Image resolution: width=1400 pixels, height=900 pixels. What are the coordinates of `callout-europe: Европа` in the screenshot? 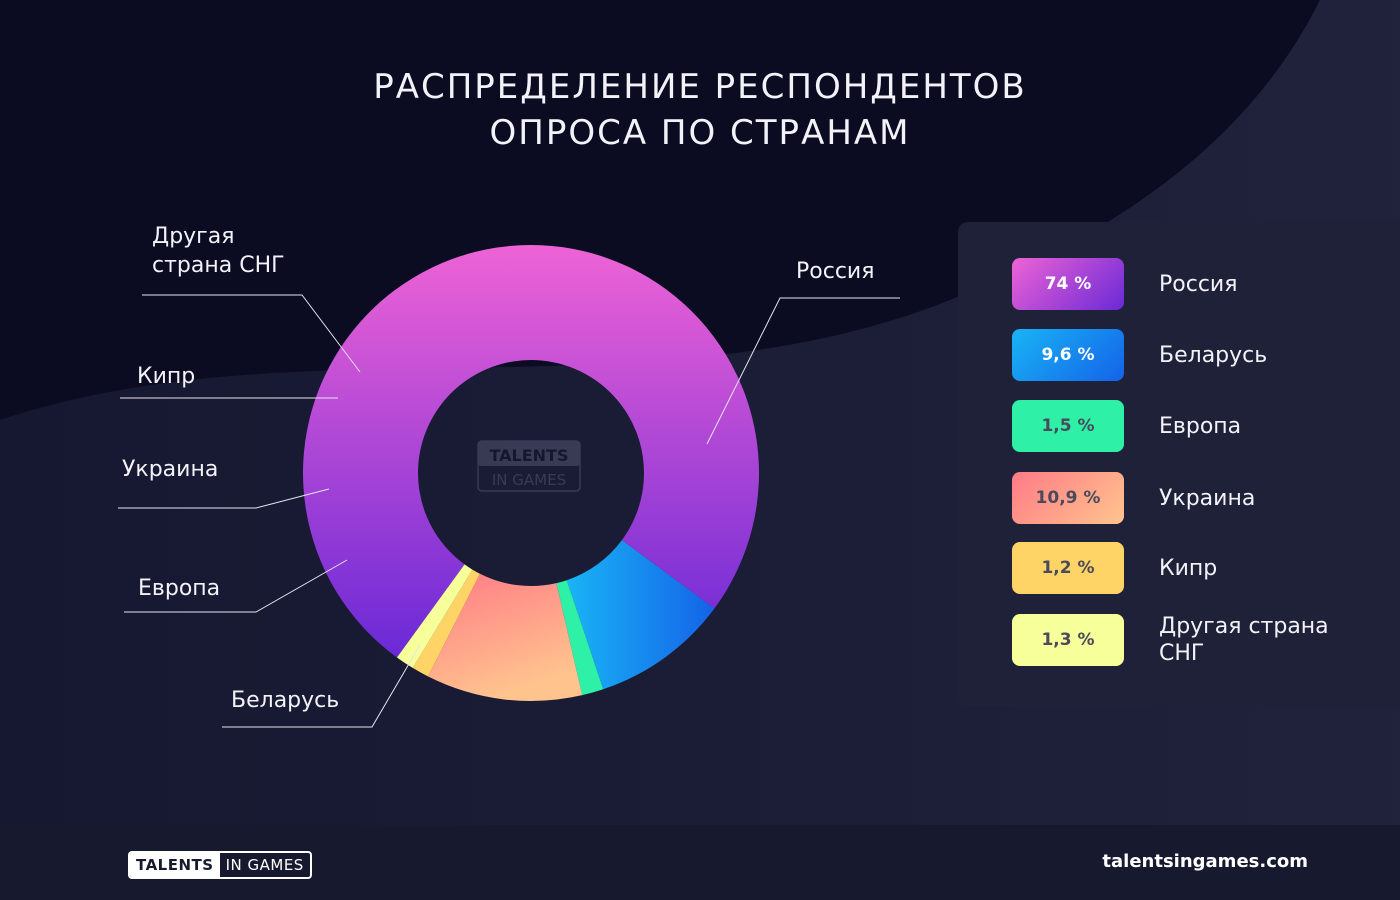 It's located at (236, 586).